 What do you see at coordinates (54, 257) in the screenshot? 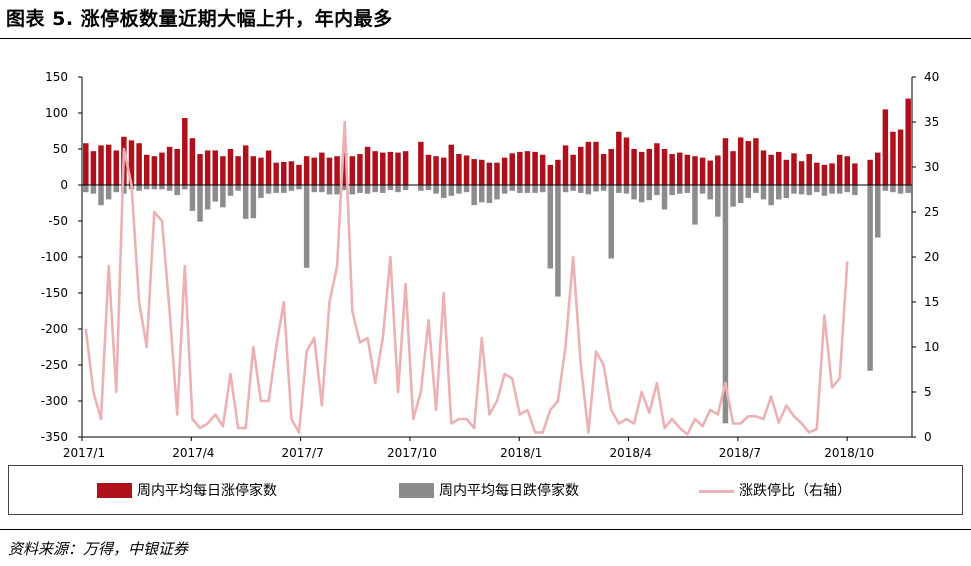
I see `left-tick-label: -100` at bounding box center [54, 257].